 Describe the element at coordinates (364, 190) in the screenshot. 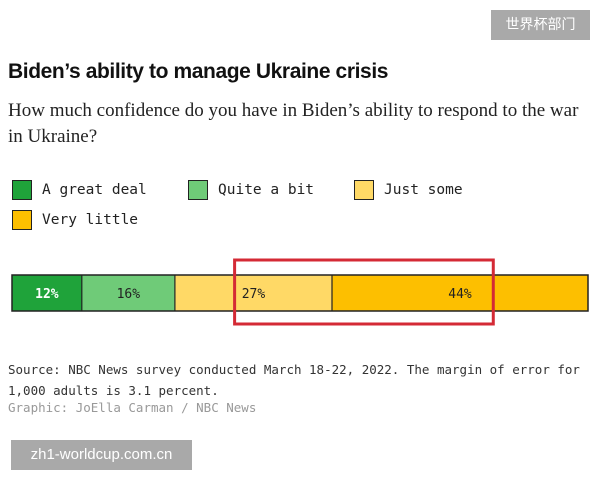

I see `legend-swatch-just-some` at that location.